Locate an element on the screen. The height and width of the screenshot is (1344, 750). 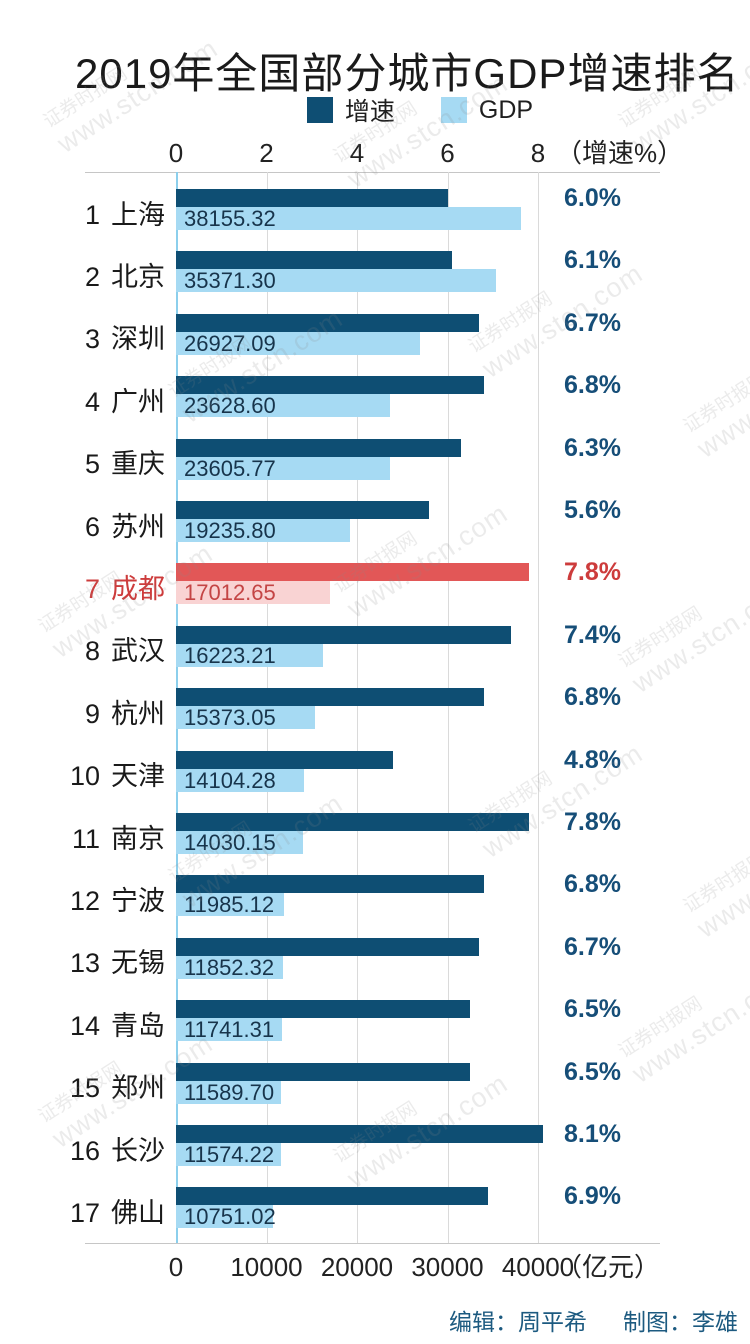
top-tick-8: 8 is located at coordinates (538, 153).